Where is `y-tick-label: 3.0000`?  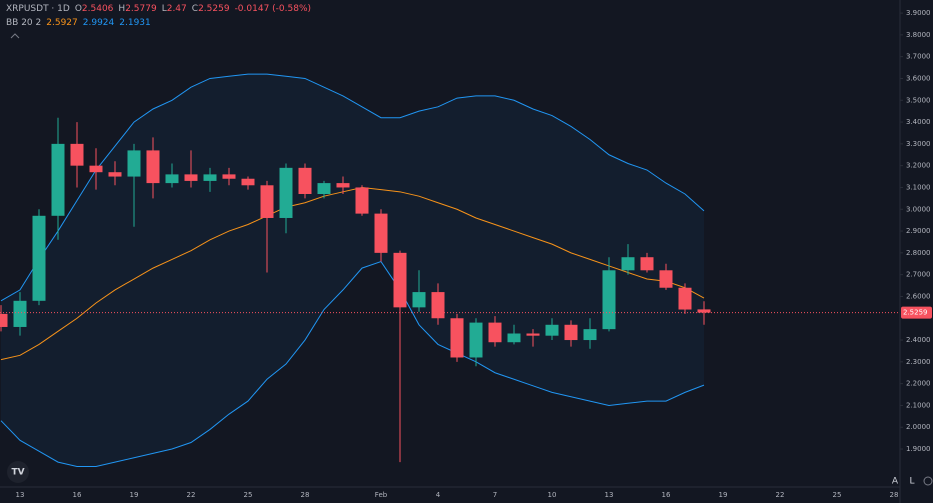 y-tick-label: 3.0000 is located at coordinates (918, 209).